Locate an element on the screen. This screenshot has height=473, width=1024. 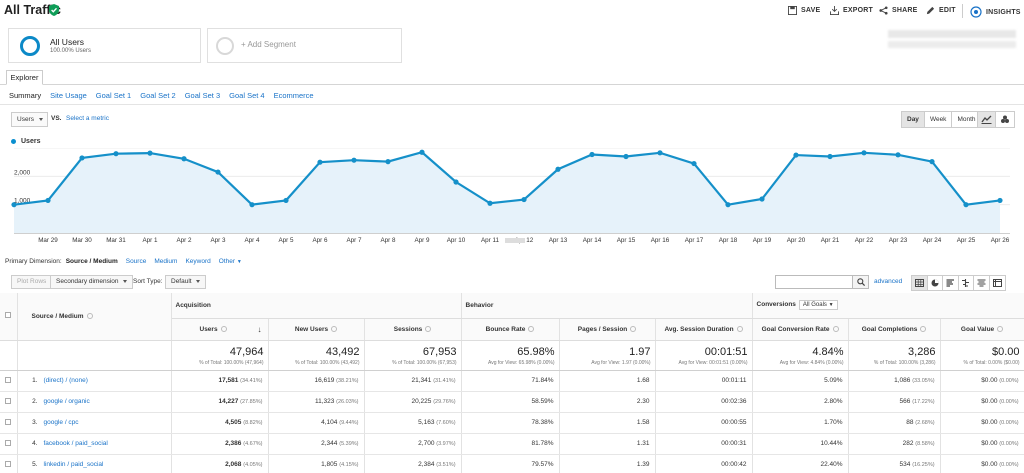
date-range-blurred is located at coordinates (952, 34).